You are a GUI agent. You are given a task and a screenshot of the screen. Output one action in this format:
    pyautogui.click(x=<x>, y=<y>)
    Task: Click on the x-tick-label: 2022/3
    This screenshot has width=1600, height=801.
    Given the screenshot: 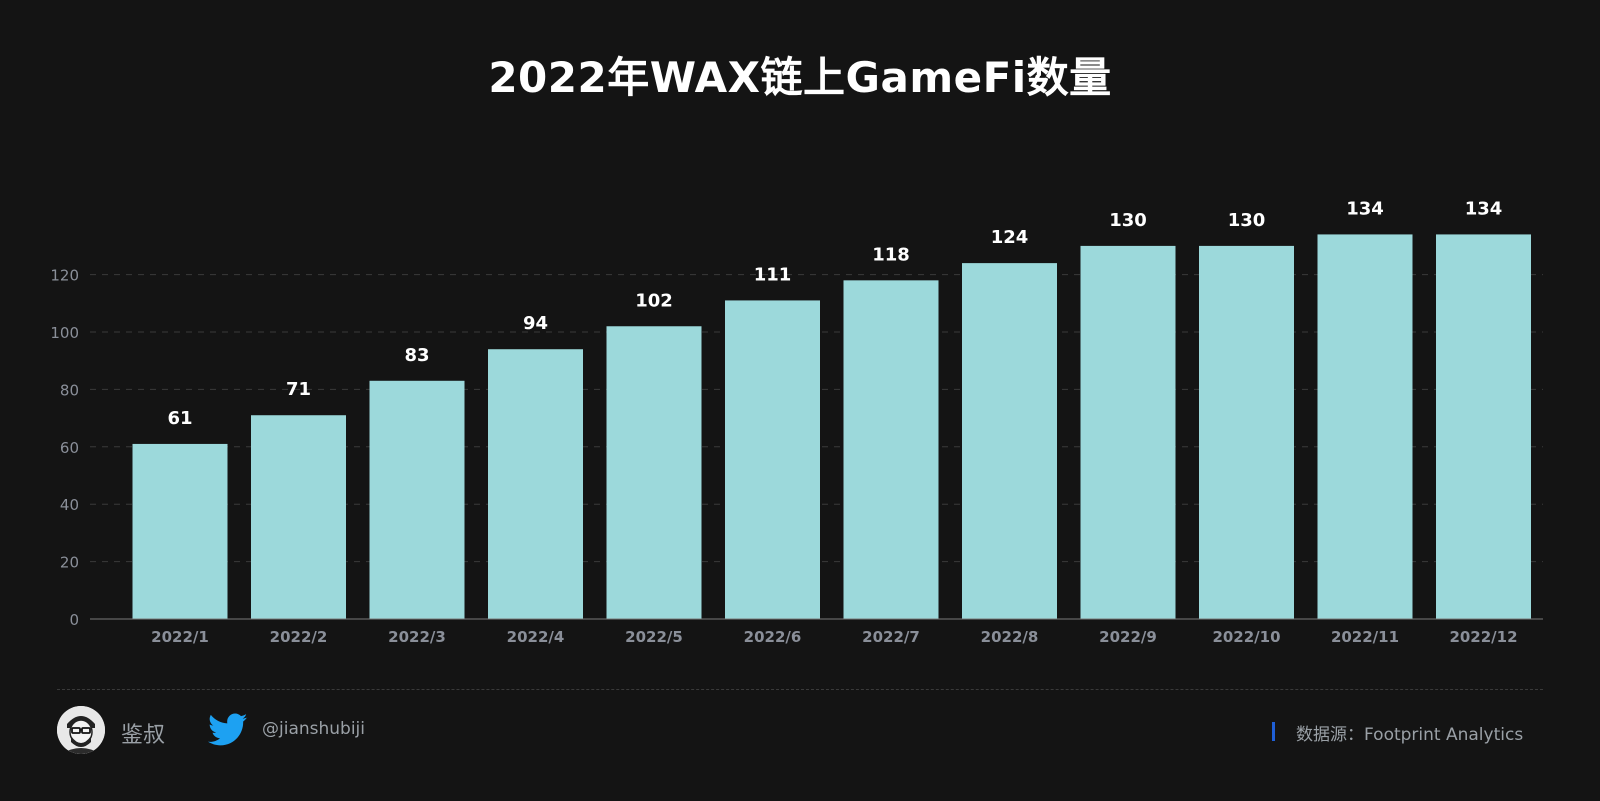 What is the action you would take?
    pyautogui.click(x=417, y=637)
    